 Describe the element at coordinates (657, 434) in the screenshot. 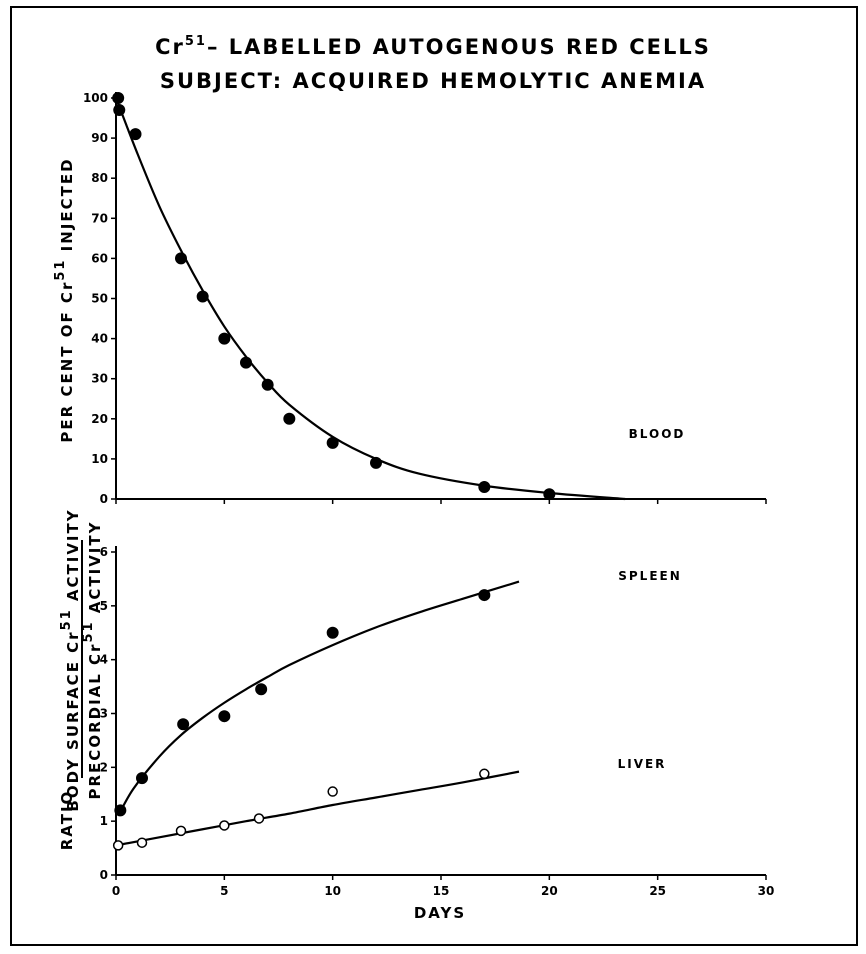

I see `blood-series-label: BLOOD` at that location.